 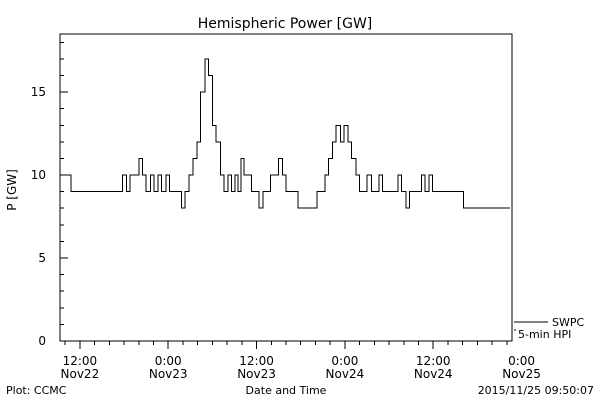 What do you see at coordinates (568, 322) in the screenshot?
I see `legend-label-swpc: SWPC` at bounding box center [568, 322].